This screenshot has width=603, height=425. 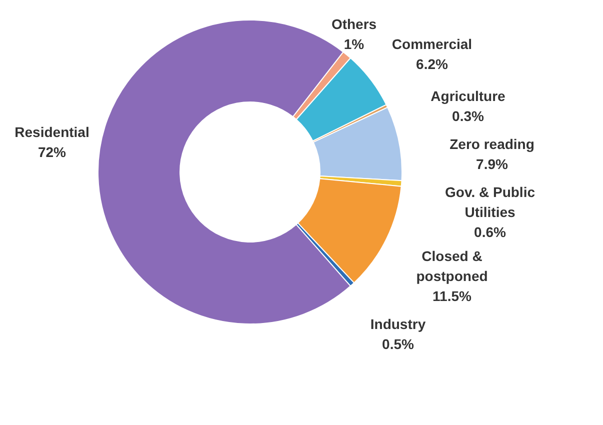 What do you see at coordinates (468, 96) in the screenshot?
I see `slice-label: Agriculture` at bounding box center [468, 96].